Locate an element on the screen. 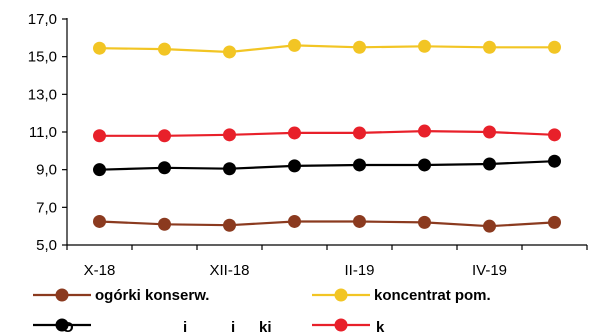 This screenshot has width=616, height=333. x-tick-label: X-18 is located at coordinates (100, 270).